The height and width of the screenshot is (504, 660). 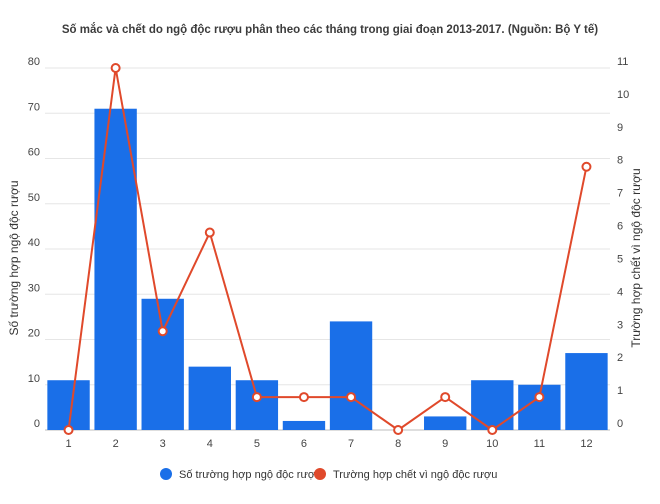 I want to click on y2-tick-label: 7, so click(x=620, y=194).